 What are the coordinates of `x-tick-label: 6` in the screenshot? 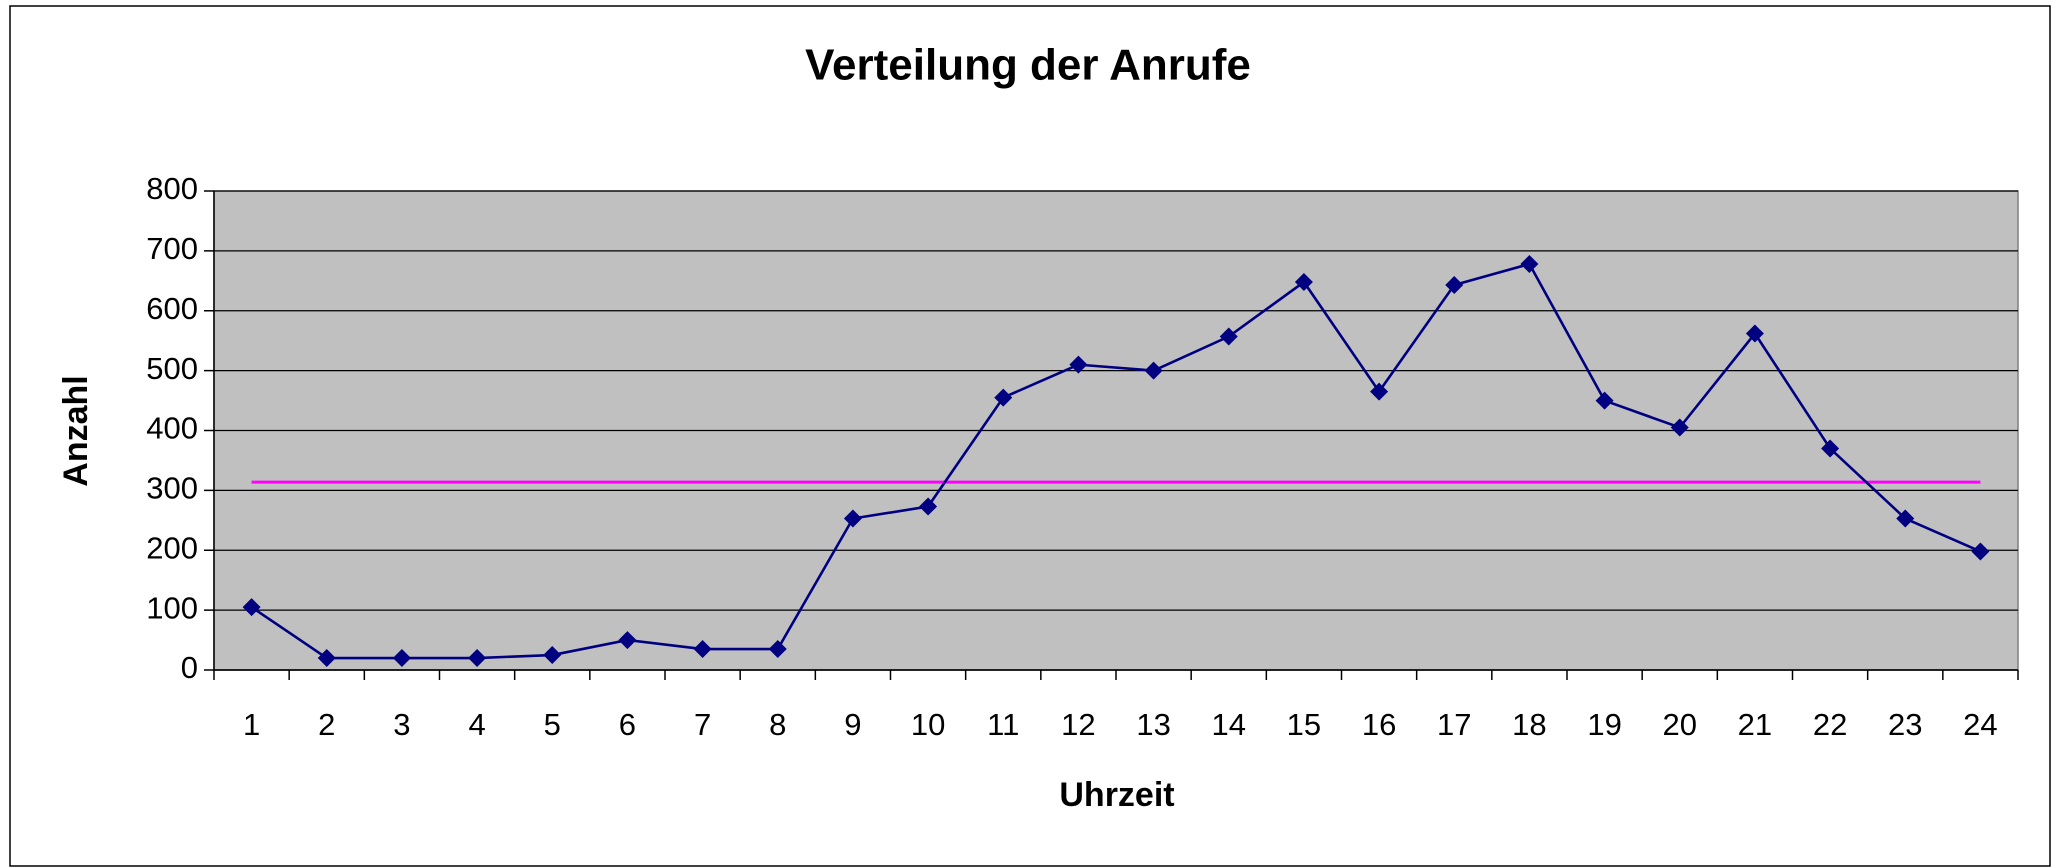 It's located at (627, 724).